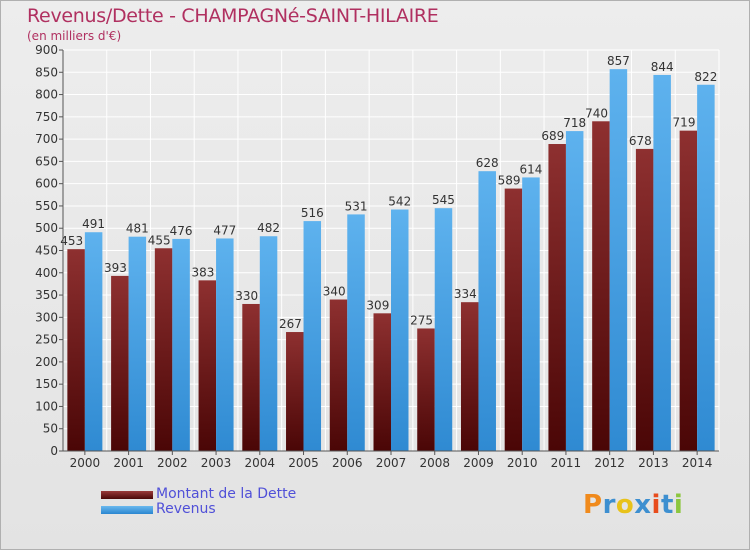  I want to click on data-label-revenue: 718, so click(574, 123).